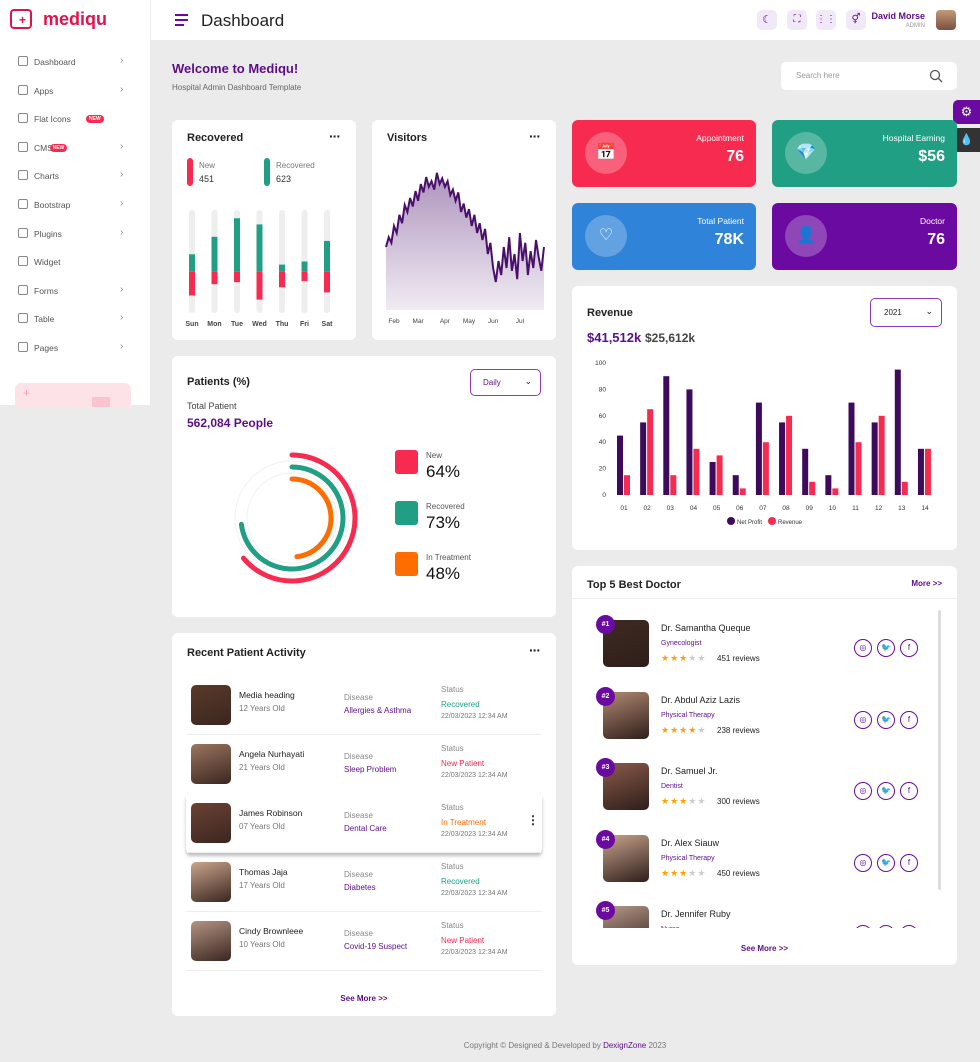  I want to click on user-name: David Morse, so click(898, 16).